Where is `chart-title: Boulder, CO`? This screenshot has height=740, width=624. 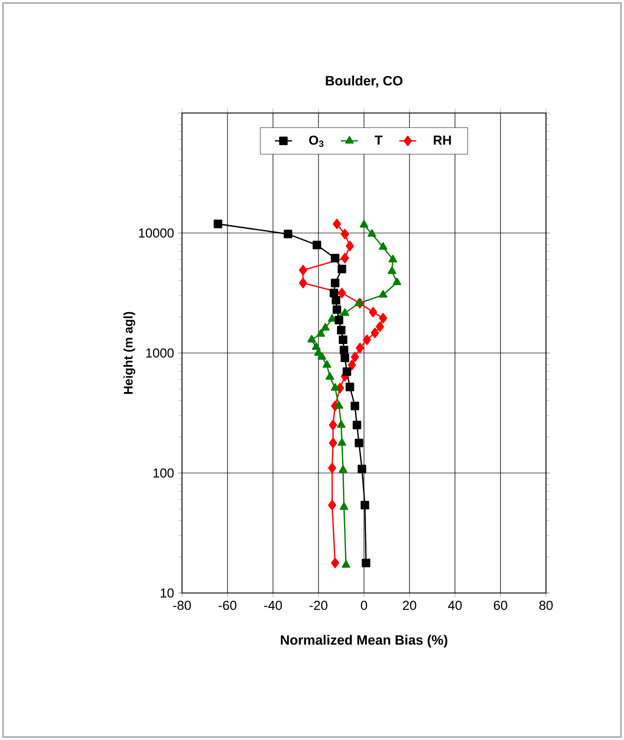 chart-title: Boulder, CO is located at coordinates (364, 82).